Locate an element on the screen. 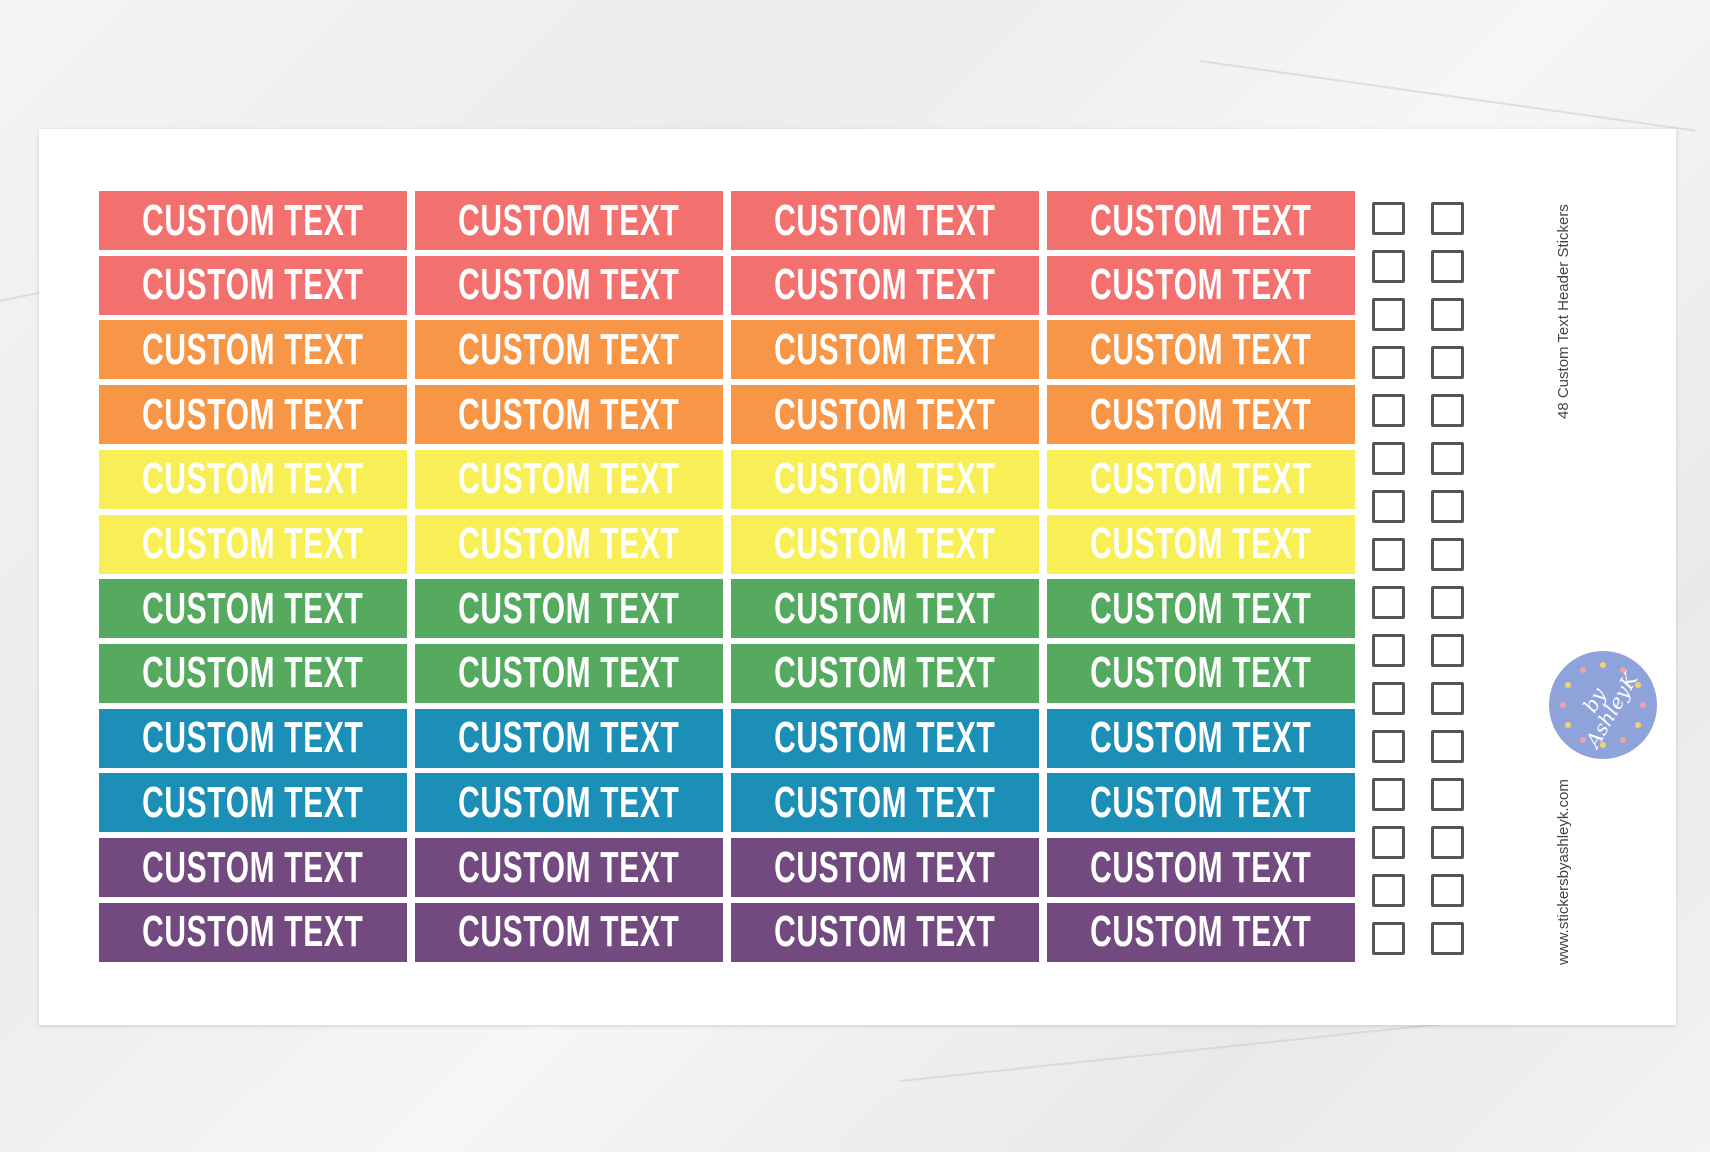 The width and height of the screenshot is (1710, 1152). website-url: www.stickersbyashleyk.com is located at coordinates (1563, 872).